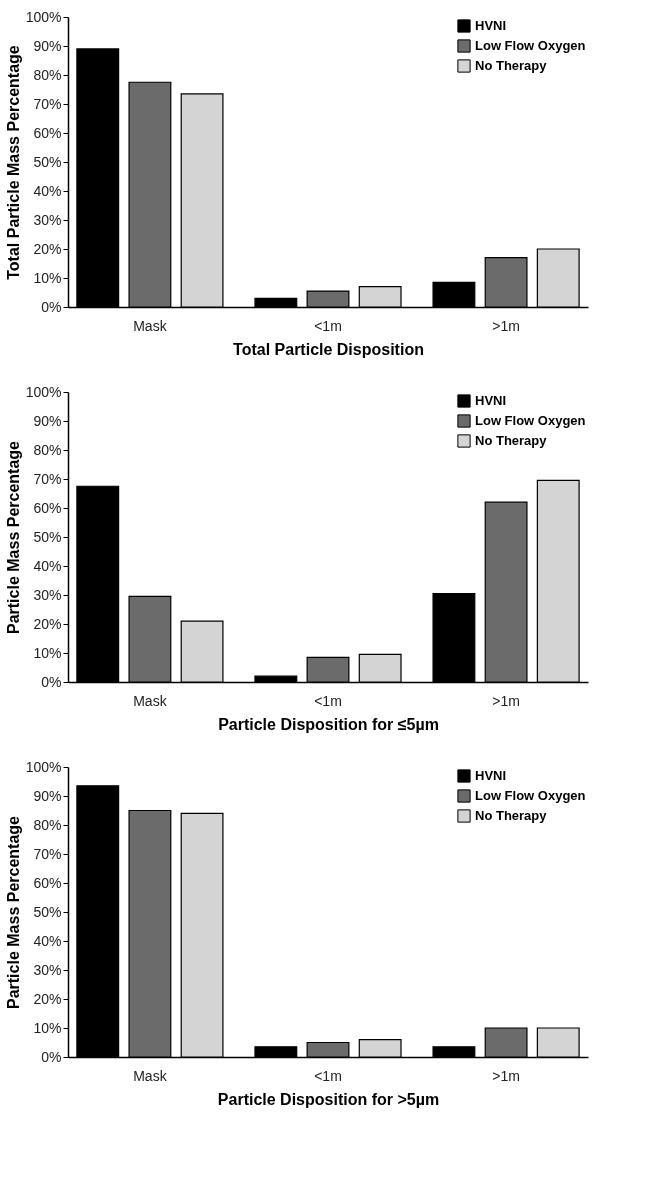  I want to click on x-axis-title: Particle Disposition for >5µm, so click(328, 1099).